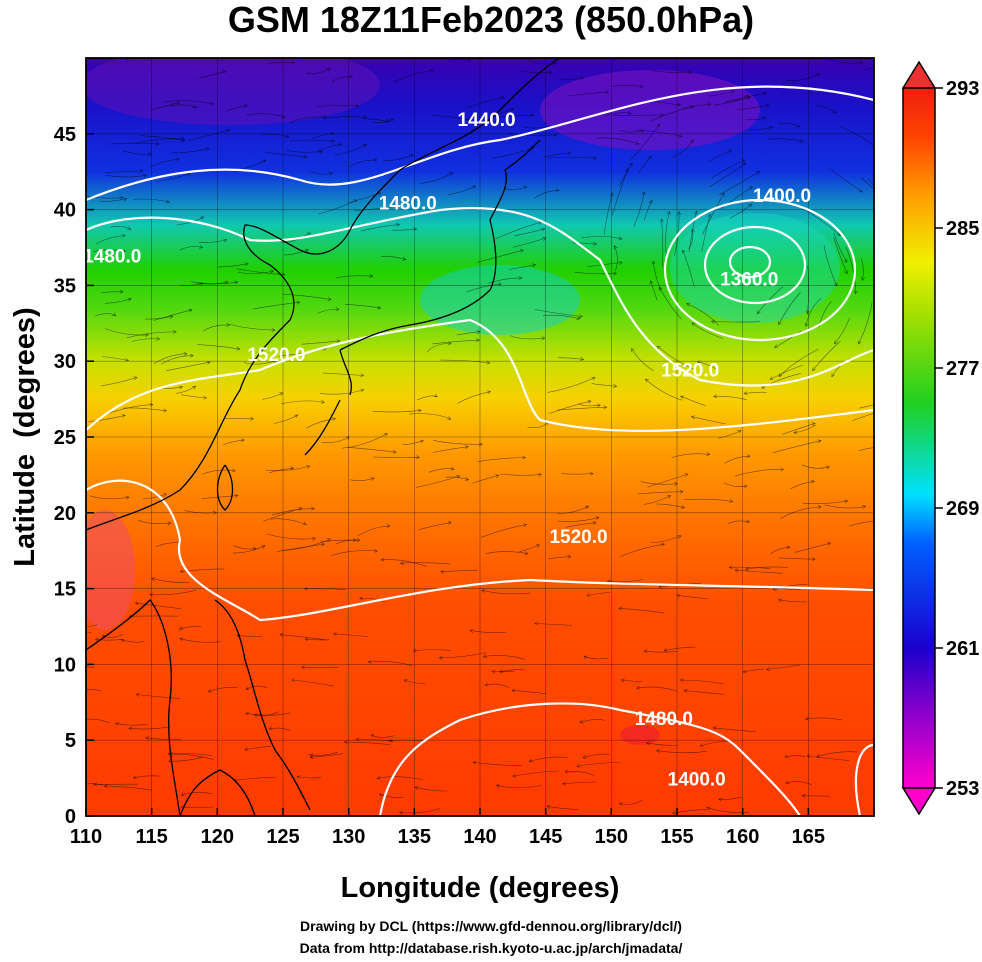 This screenshot has width=982, height=962. I want to click on x-tick-label: 125, so click(282, 837).